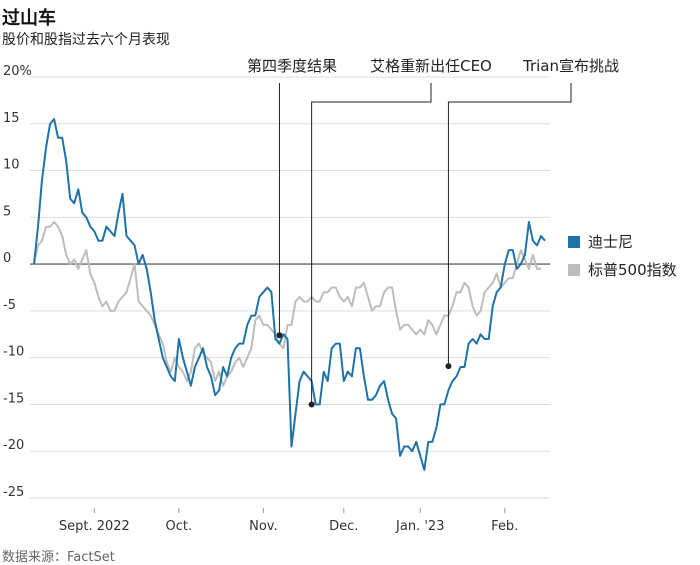 This screenshot has width=700, height=565. I want to click on chart-subtitle: 股价和股指过去六个月表现, so click(86, 40).